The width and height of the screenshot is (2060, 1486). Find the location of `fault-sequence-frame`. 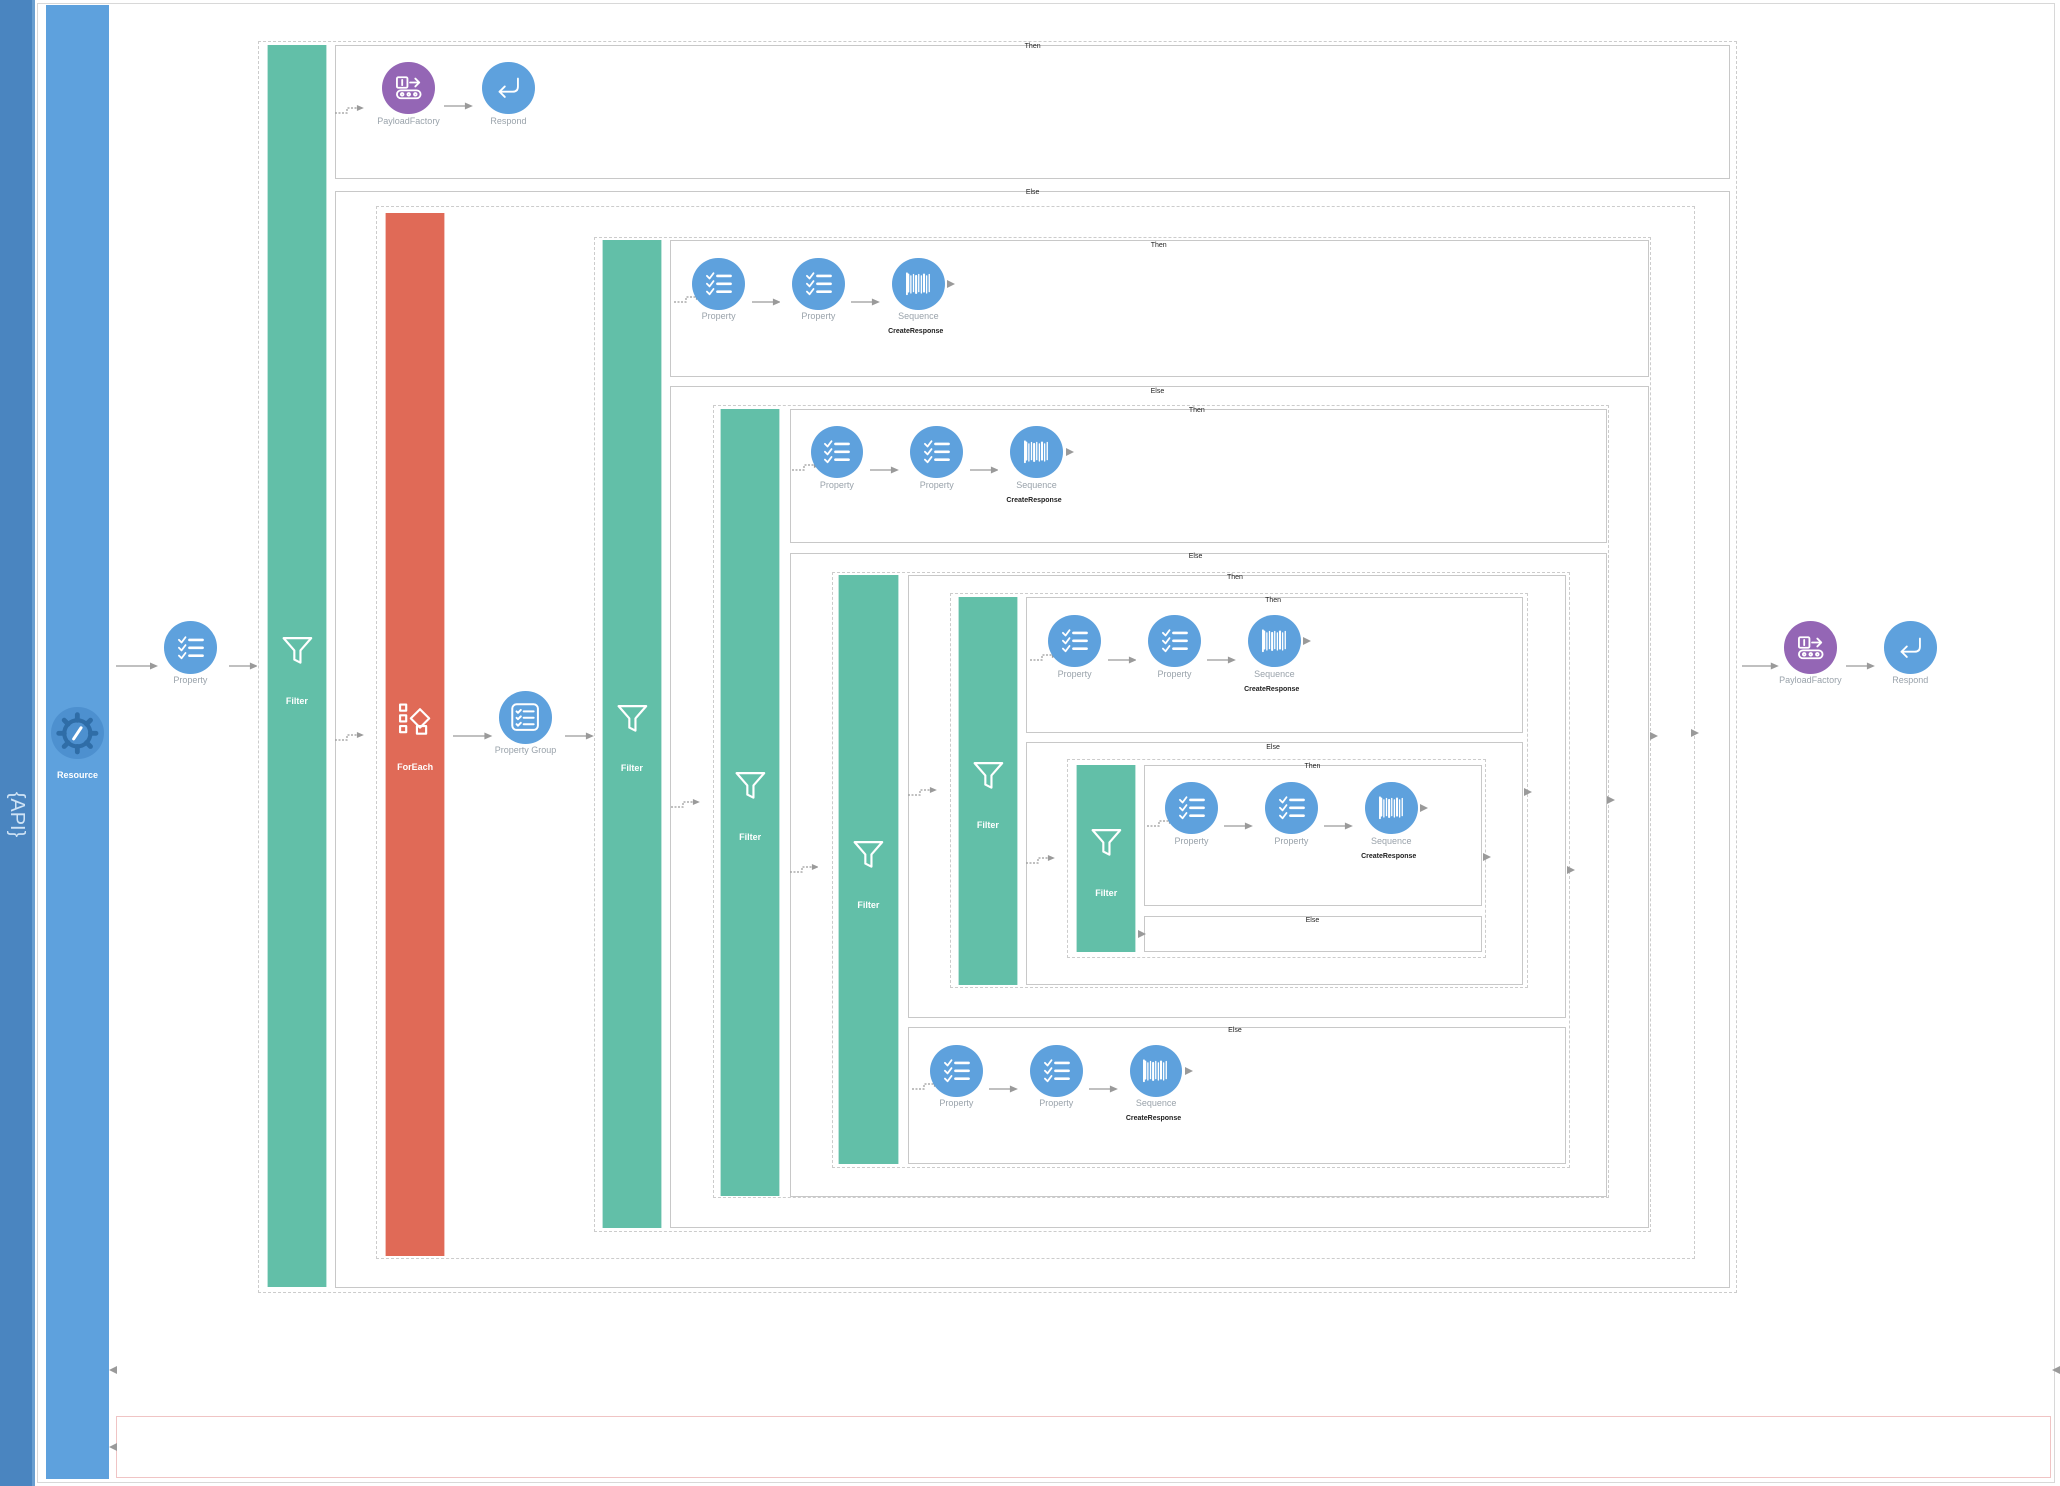

fault-sequence-frame is located at coordinates (1083, 1447).